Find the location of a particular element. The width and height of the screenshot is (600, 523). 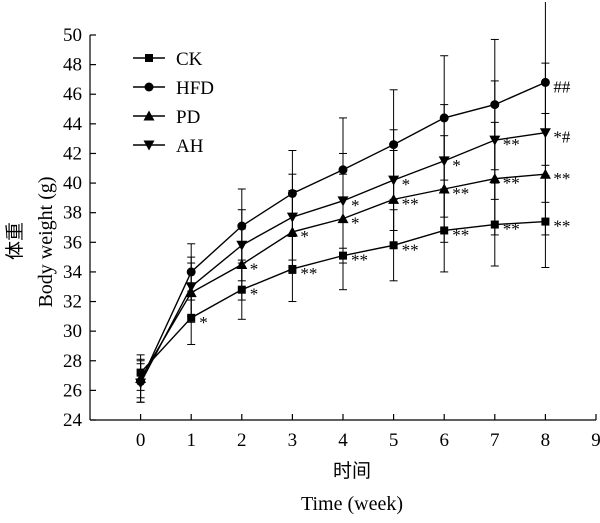

x-axis-label-cn: 时间 is located at coordinates (352, 471).